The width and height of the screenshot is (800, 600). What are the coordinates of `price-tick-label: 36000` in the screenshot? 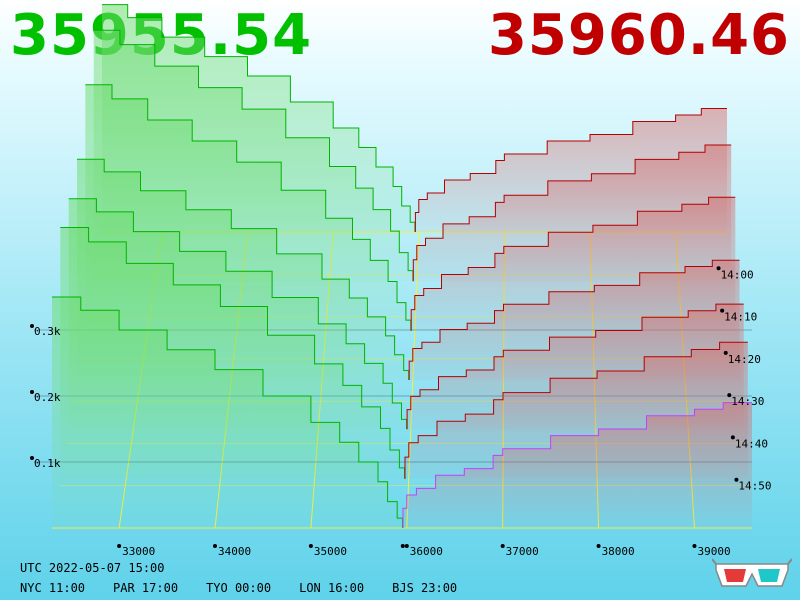 It's located at (426, 551).